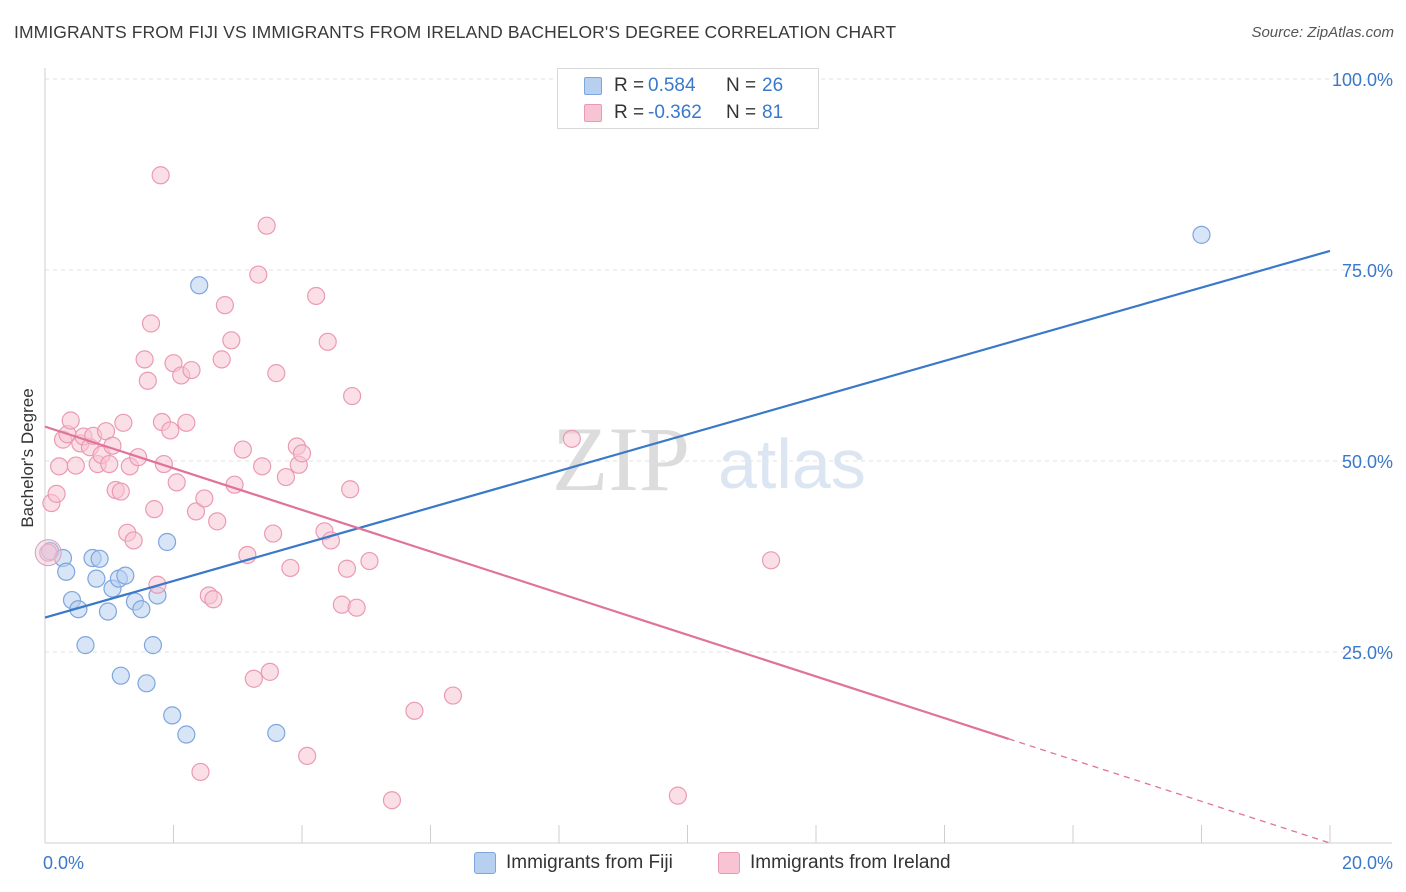 Image resolution: width=1406 pixels, height=892 pixels. I want to click on legend-row-fiji: R = 0.584 N = 26, so click(683, 86).